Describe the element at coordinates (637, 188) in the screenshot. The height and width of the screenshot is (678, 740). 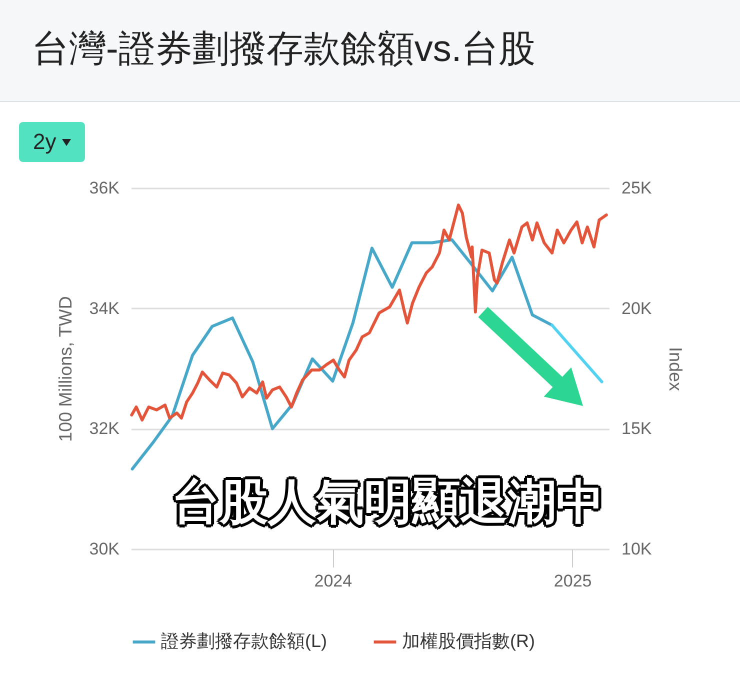
I see `y2-tick-label: 25K` at that location.